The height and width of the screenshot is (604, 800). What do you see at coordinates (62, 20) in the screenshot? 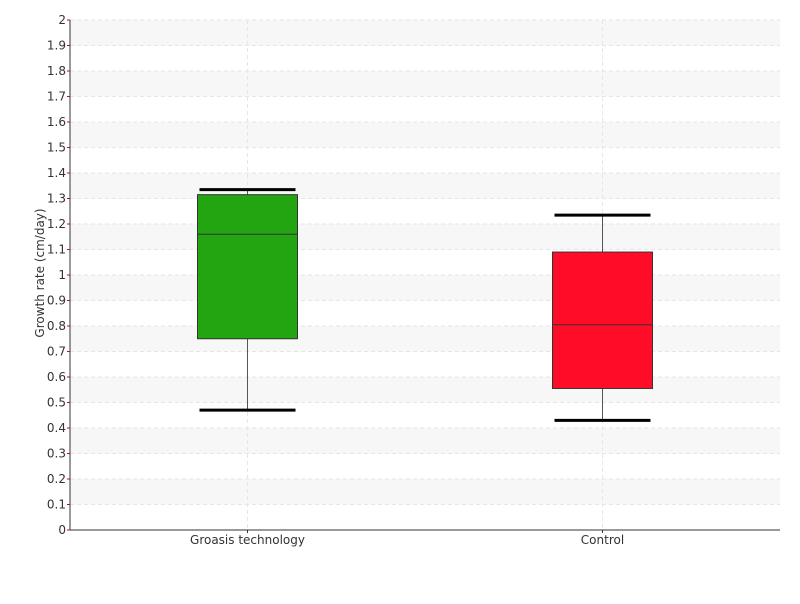
I see `y-tick-label: 2` at bounding box center [62, 20].